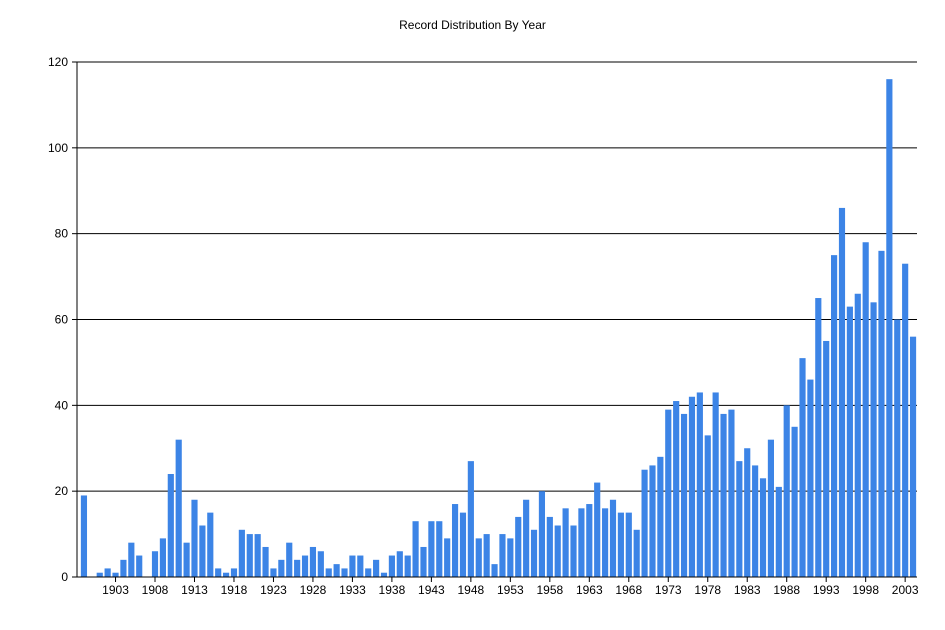 Image resolution: width=945 pixels, height=630 pixels. Describe the element at coordinates (344, 572) in the screenshot. I see `bar-1932` at that location.